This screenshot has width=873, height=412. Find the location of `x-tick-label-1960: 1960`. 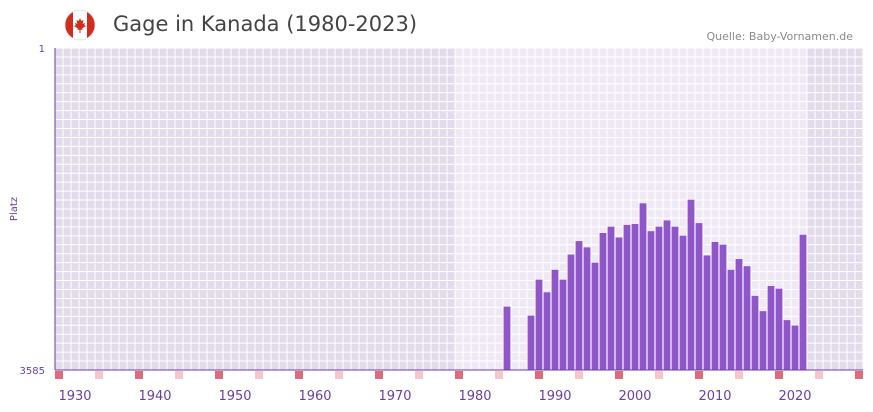

x-tick-label-1960: 1960 is located at coordinates (314, 396).